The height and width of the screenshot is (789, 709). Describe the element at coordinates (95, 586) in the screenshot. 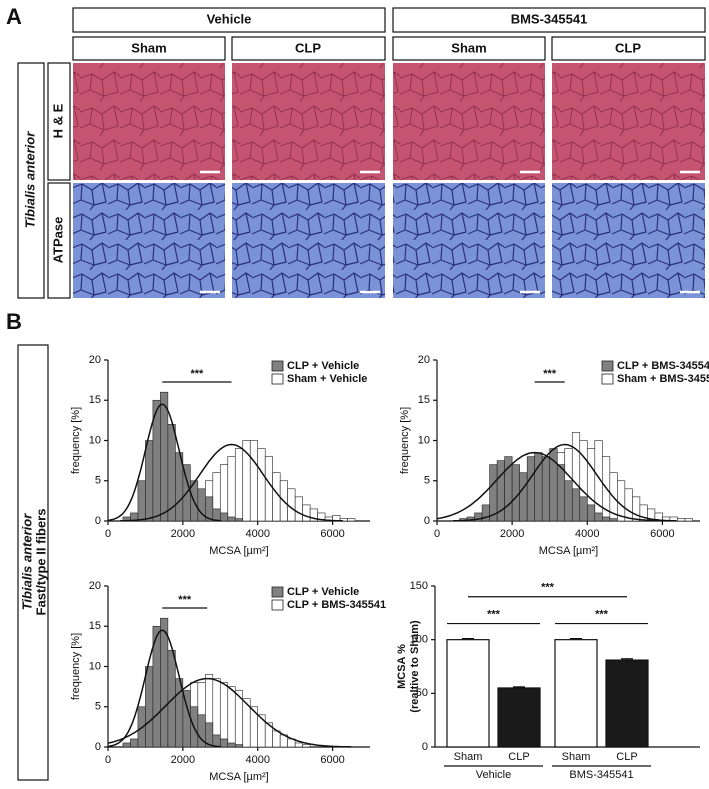

I see `y-tick-label: 20` at that location.